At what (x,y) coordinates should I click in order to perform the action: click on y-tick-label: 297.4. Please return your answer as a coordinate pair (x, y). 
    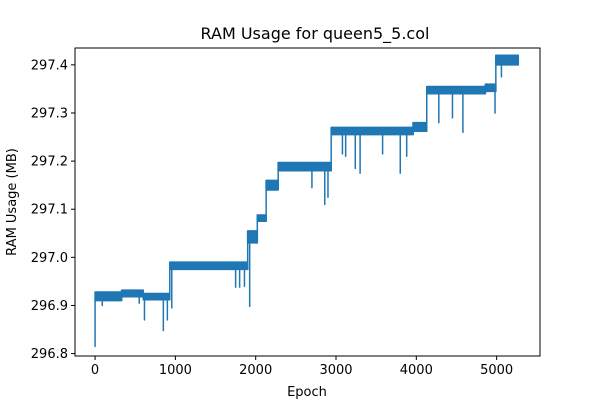
    Looking at the image, I should click on (49, 65).